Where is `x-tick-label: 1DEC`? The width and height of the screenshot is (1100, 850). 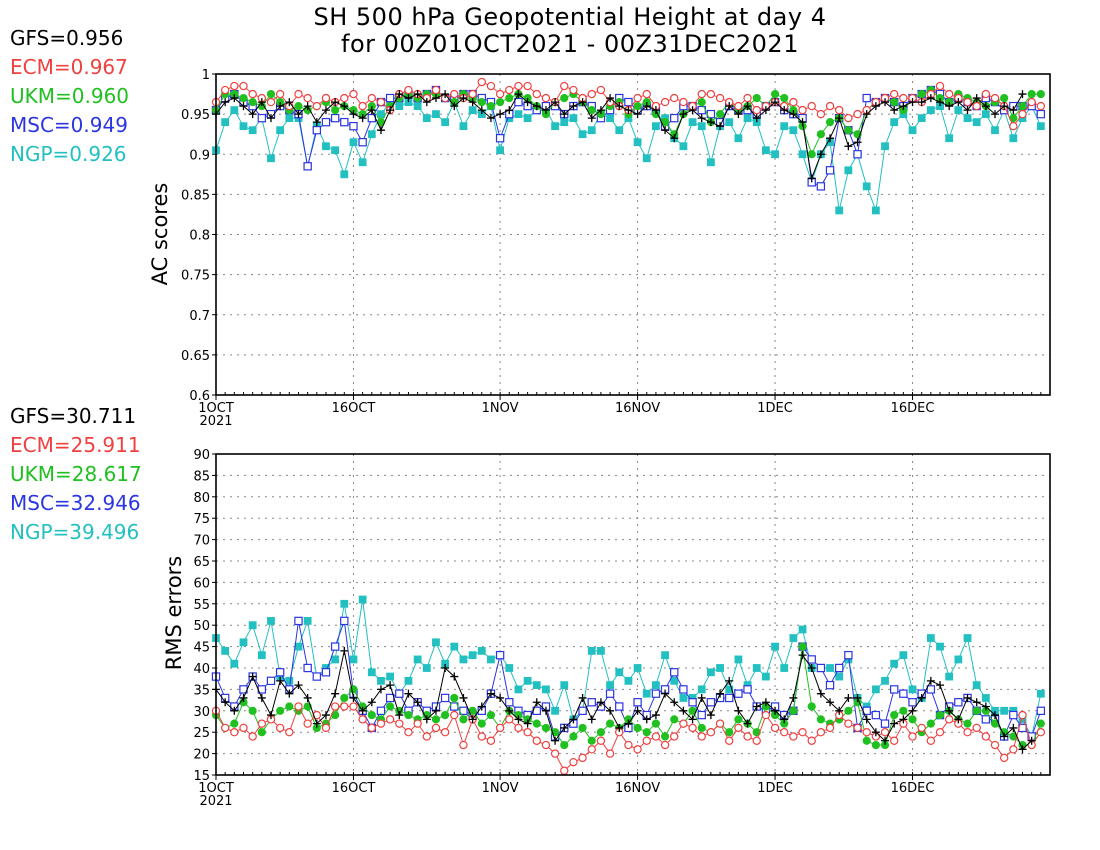
x-tick-label: 1DEC is located at coordinates (775, 788).